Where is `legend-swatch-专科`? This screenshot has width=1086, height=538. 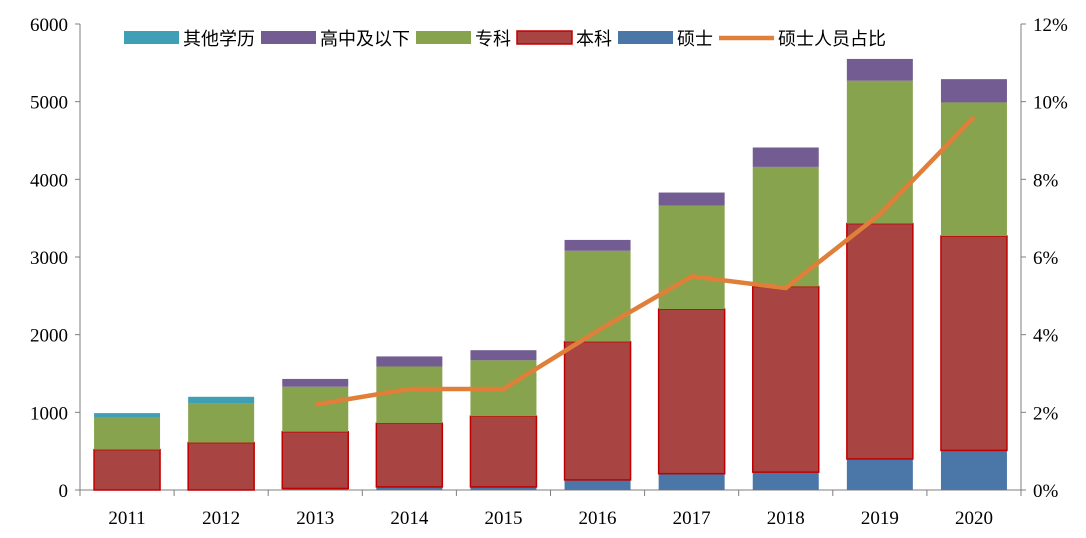
legend-swatch-专科 is located at coordinates (443, 37).